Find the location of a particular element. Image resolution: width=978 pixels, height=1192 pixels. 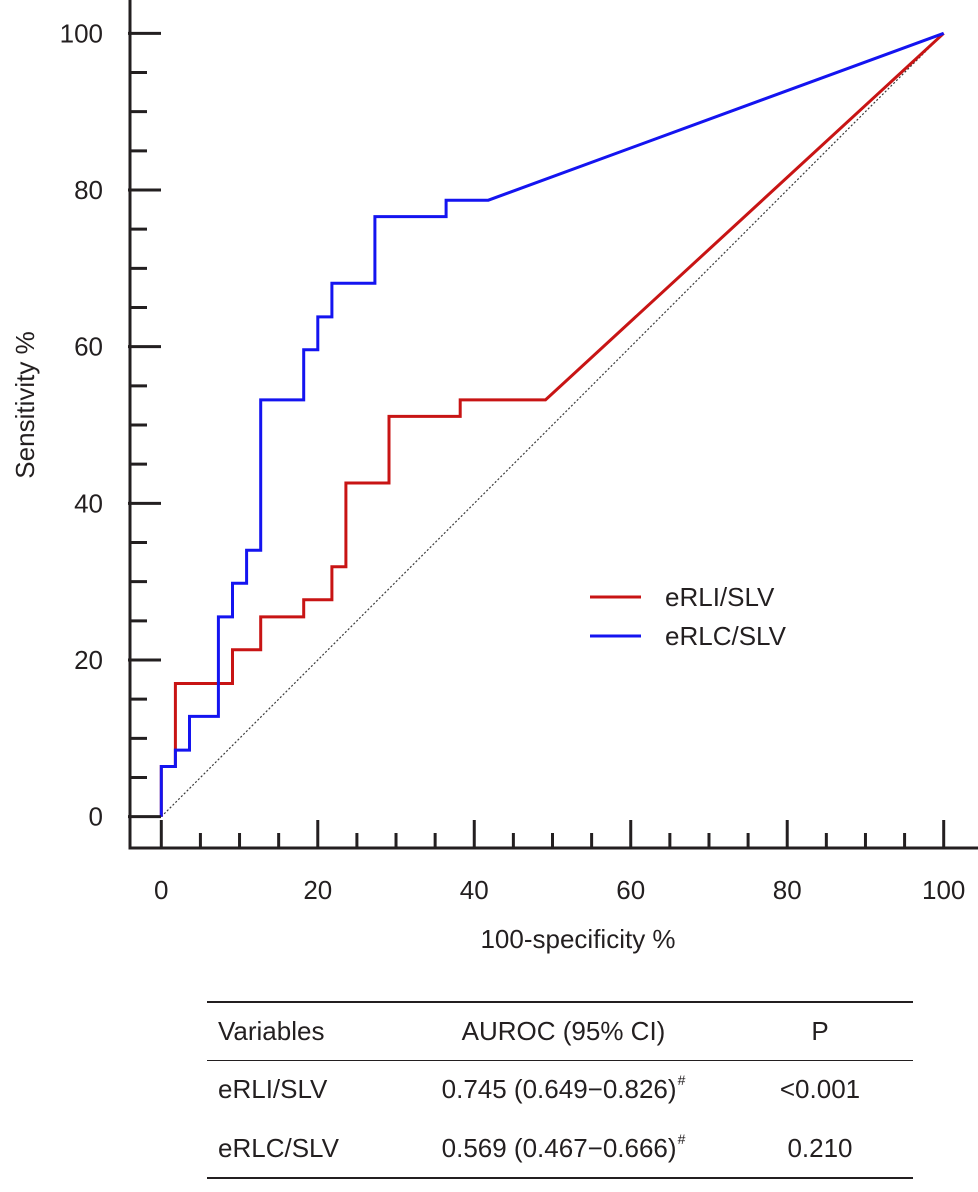

x-tick-label: 40 is located at coordinates (474, 890).